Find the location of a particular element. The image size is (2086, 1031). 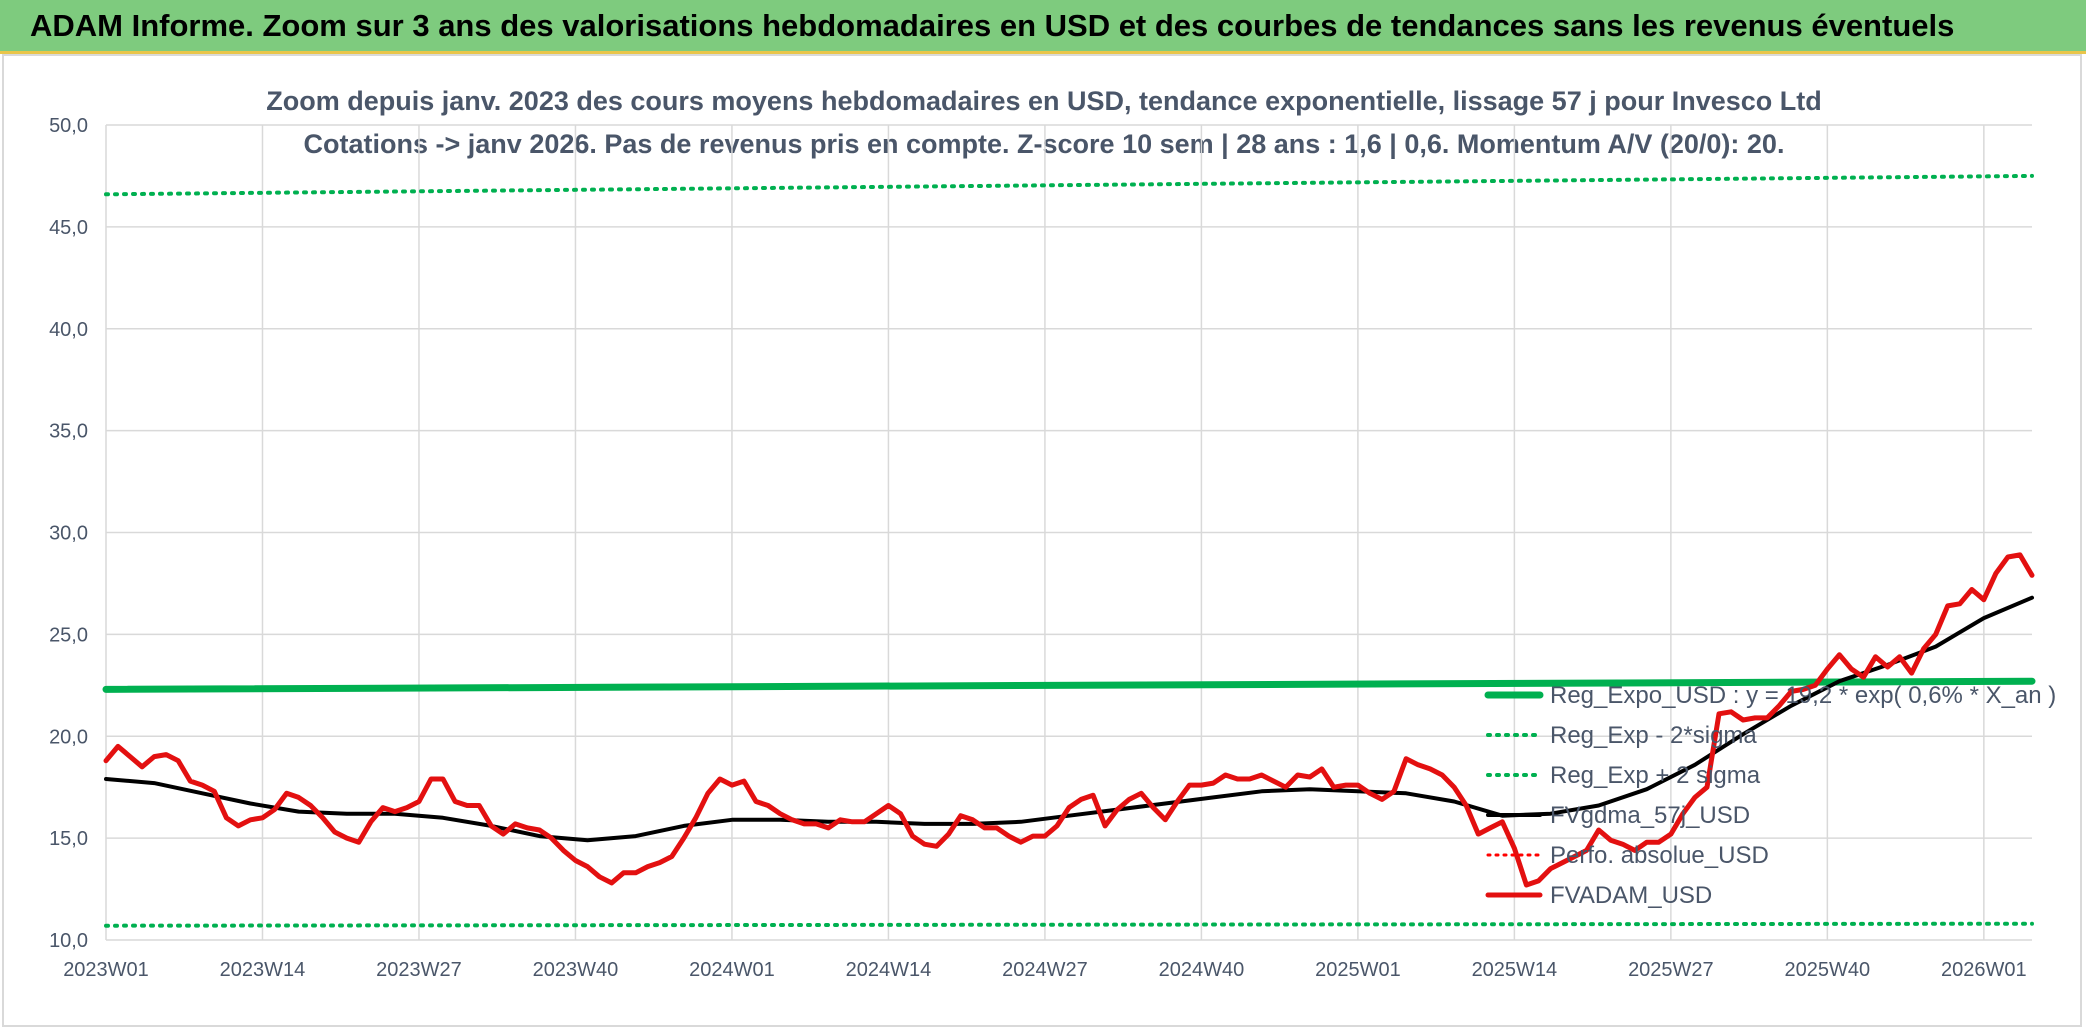

legend-reg-minus-2sigma: Reg_Exp - 2*sigma is located at coordinates (1621, 735).